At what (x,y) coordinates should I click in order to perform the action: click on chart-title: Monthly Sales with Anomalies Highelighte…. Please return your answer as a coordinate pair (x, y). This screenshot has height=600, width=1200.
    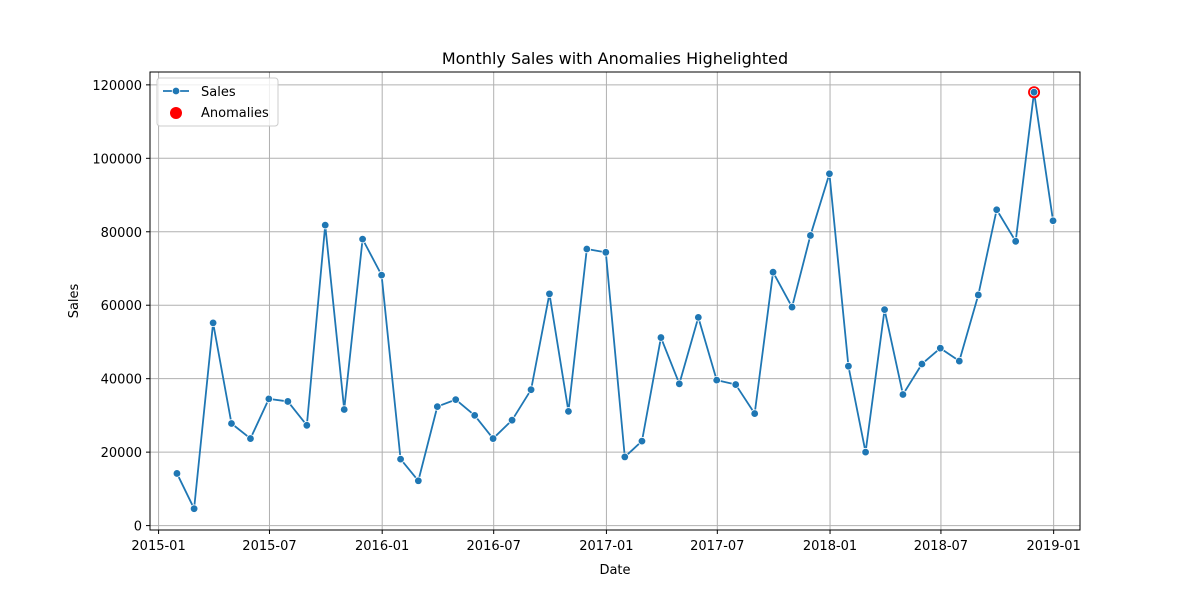
    Looking at the image, I should click on (615, 58).